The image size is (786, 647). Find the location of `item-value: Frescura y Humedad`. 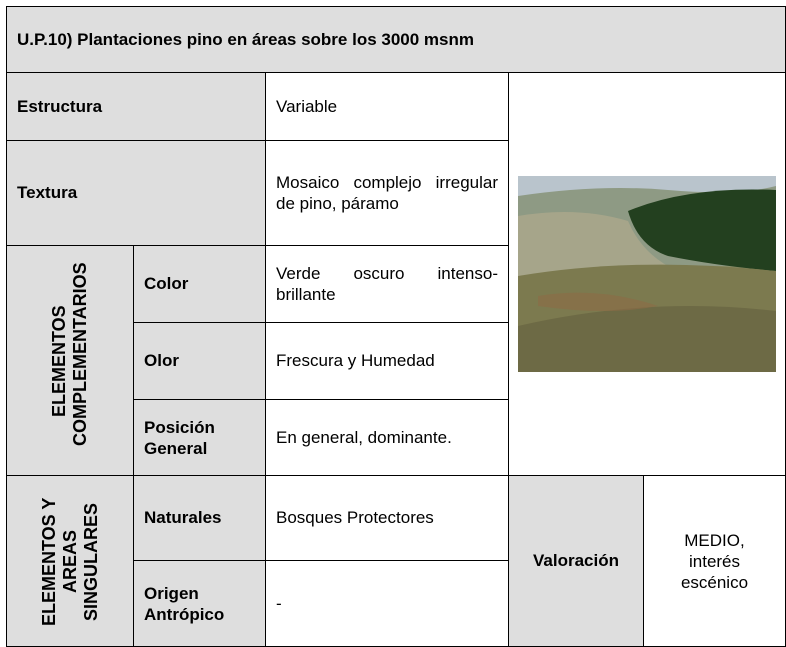

item-value: Frescura y Humedad is located at coordinates (387, 361).